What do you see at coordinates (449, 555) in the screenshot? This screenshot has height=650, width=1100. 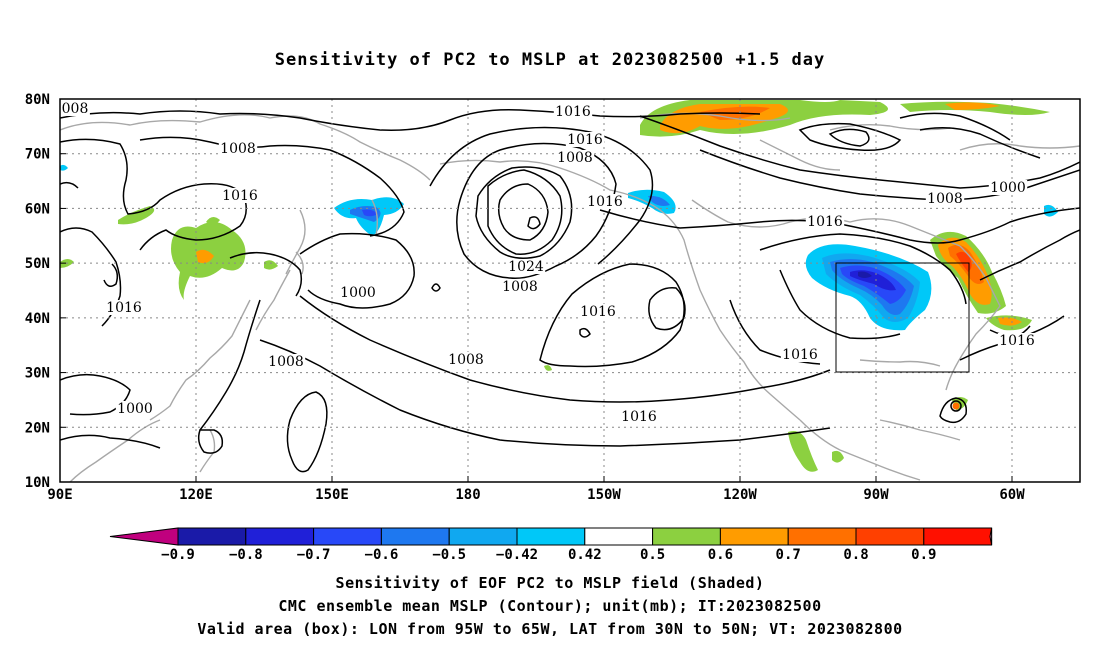 I see `colorbar-label: −0.5` at bounding box center [449, 555].